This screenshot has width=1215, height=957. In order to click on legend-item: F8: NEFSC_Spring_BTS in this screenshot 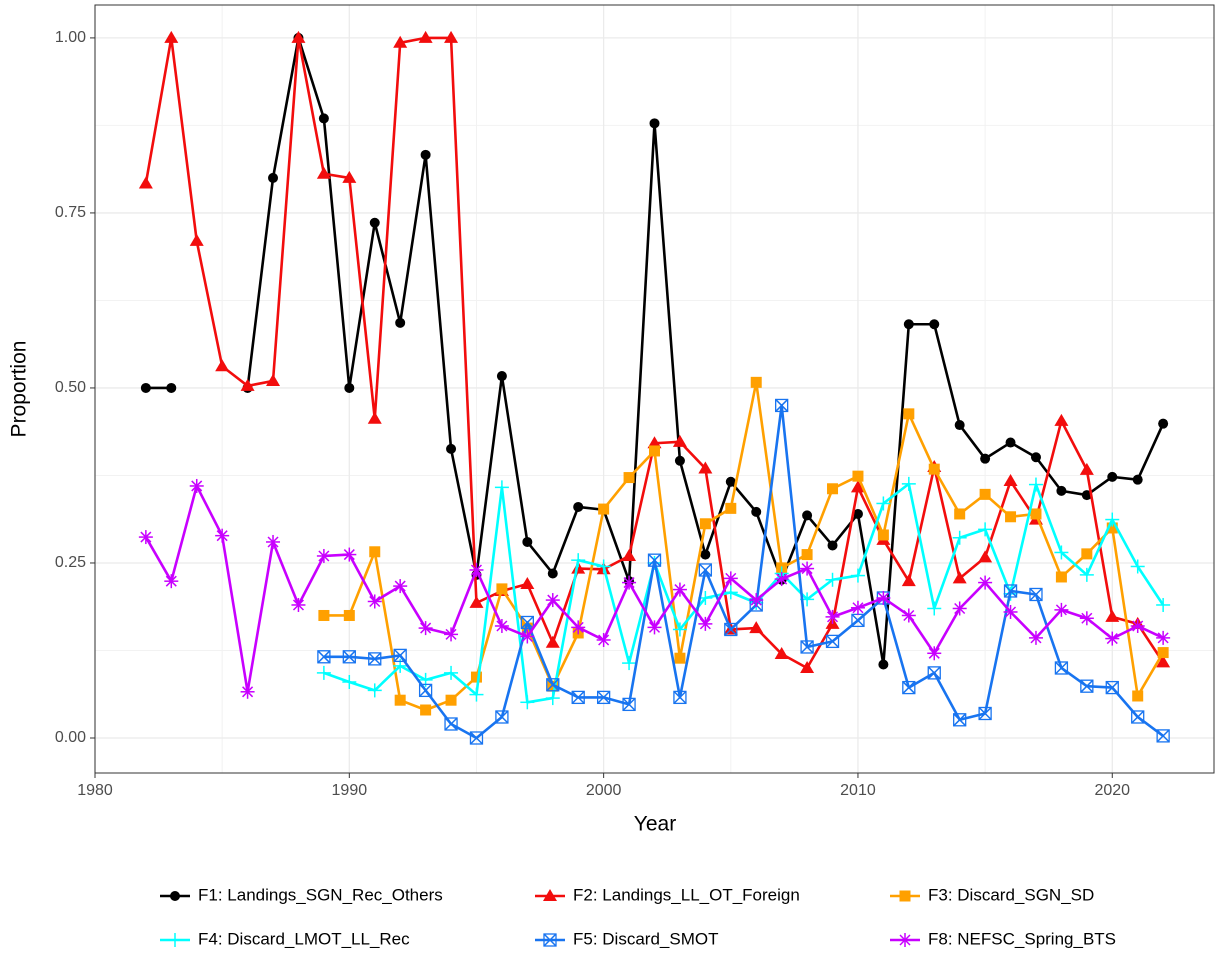, I will do `click(1003, 938)`.